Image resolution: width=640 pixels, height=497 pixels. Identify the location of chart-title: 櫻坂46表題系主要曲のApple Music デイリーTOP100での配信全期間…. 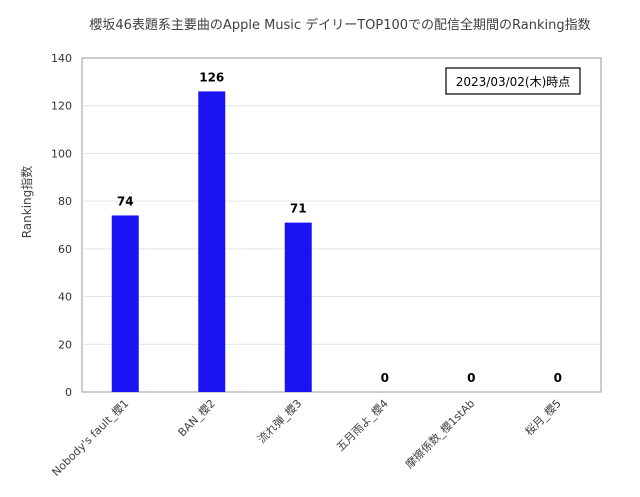
(339, 25).